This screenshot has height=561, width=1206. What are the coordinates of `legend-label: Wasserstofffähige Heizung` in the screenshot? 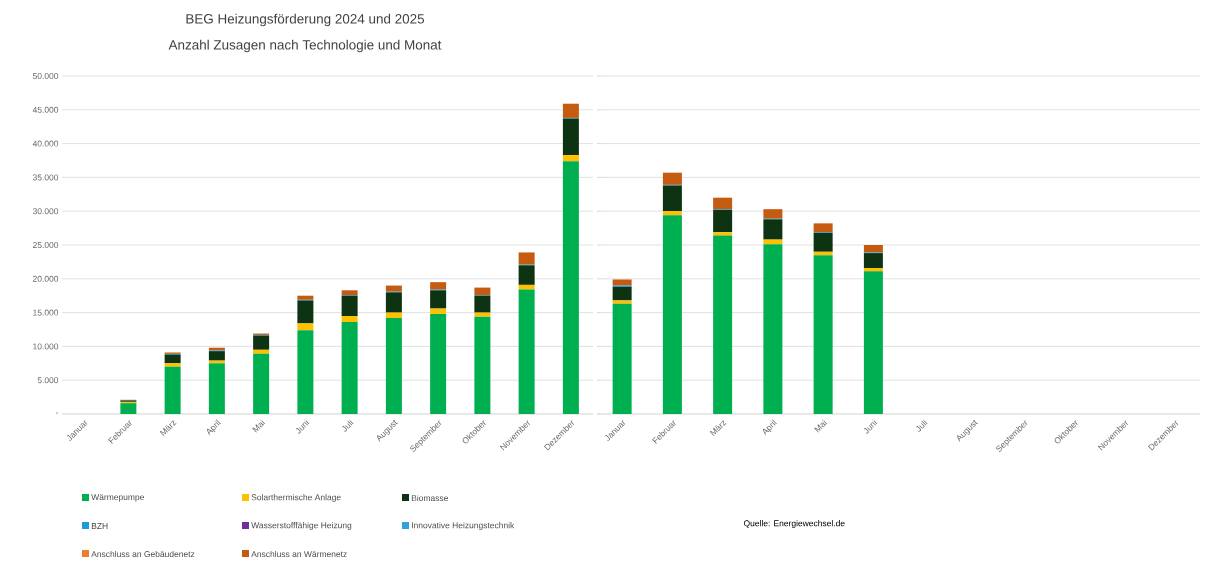 It's located at (301, 526).